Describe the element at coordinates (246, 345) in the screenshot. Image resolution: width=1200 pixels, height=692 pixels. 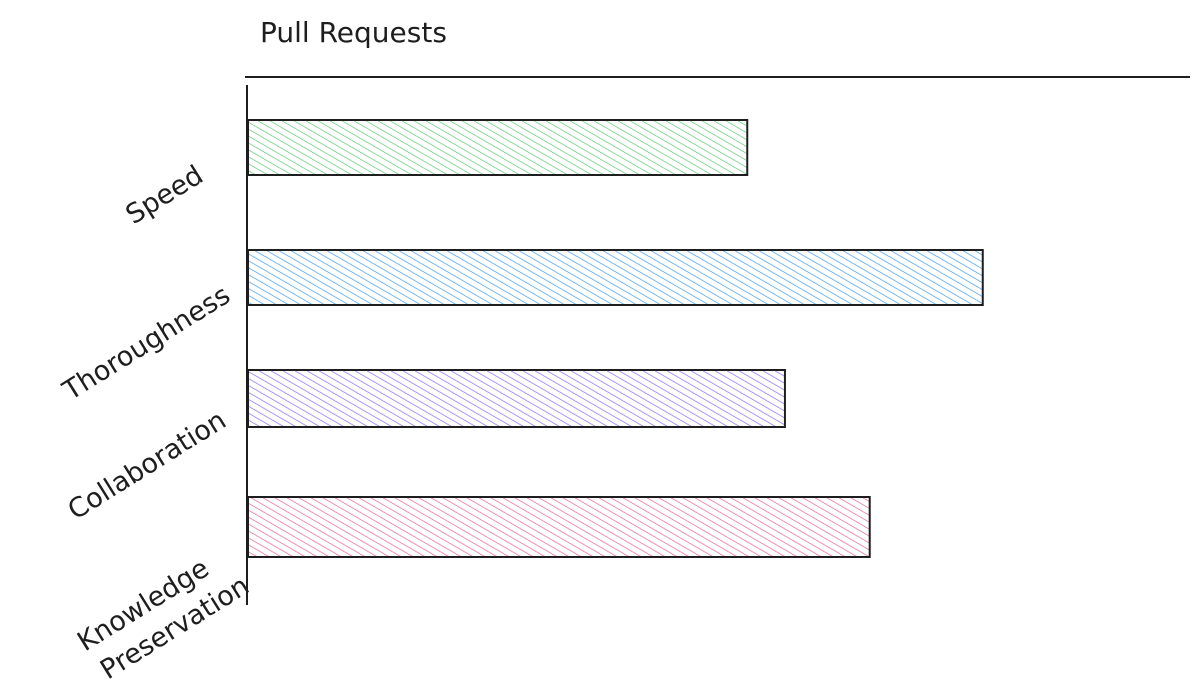
I see `y-axis-line` at that location.